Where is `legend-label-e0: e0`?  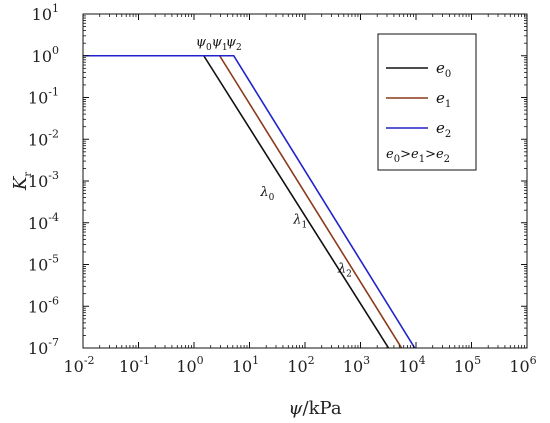 legend-label-e0: e0 is located at coordinates (443, 69).